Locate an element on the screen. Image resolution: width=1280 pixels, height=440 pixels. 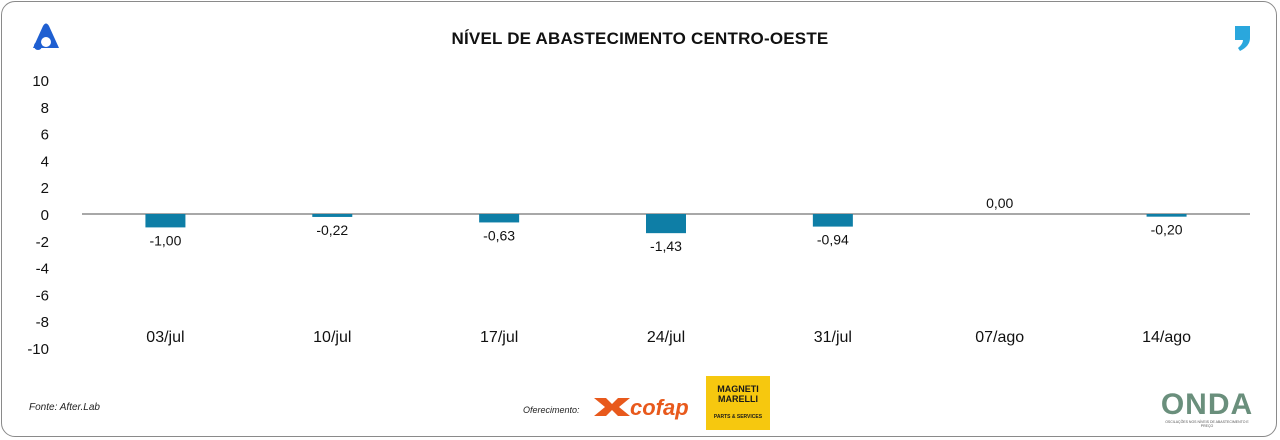
x-tick-label: 07/ago is located at coordinates (999, 337).